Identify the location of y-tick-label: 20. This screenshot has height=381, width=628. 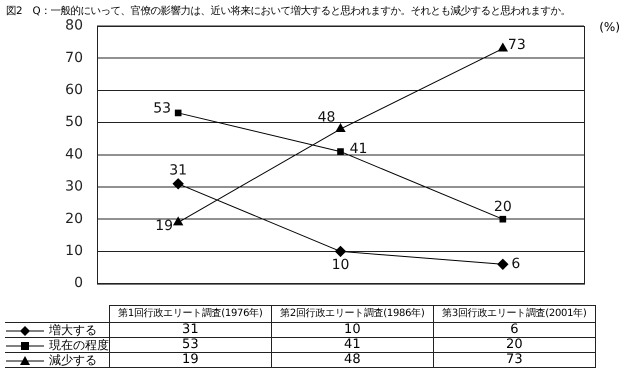
(74, 218).